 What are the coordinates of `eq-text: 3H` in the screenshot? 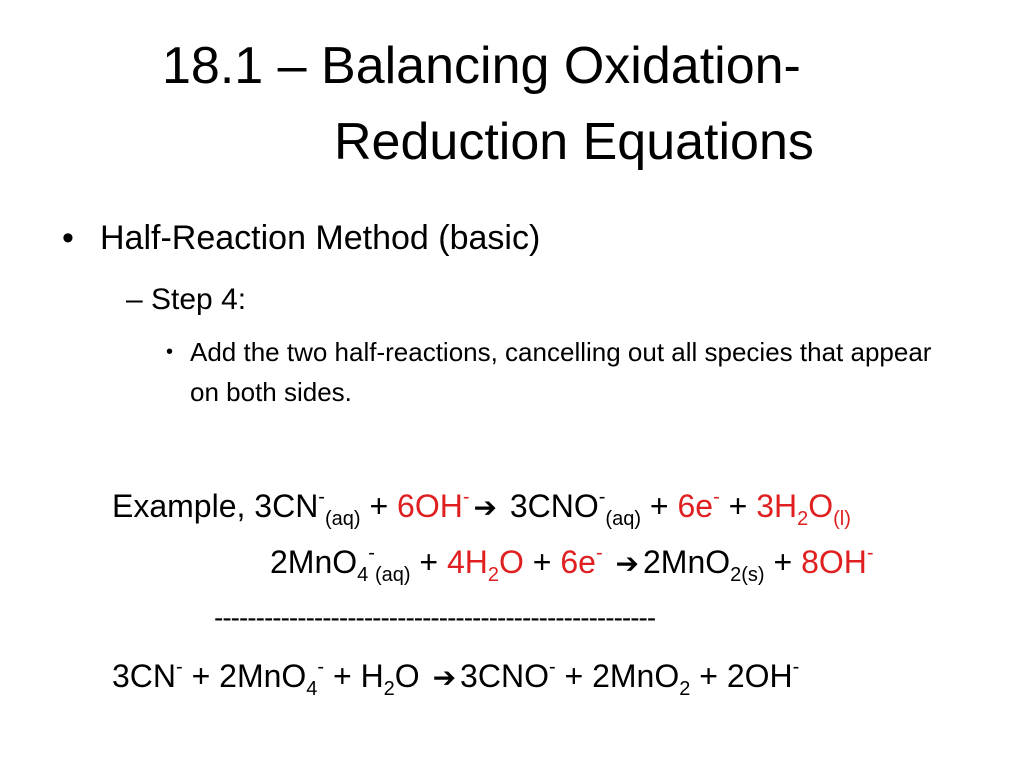 It's located at (777, 506).